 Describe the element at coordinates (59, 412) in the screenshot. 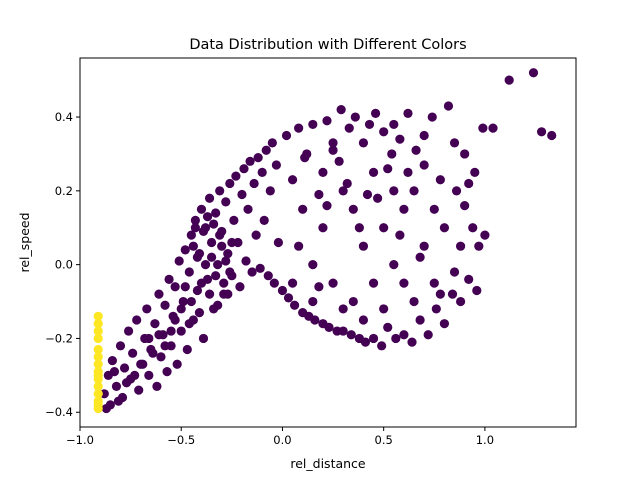

I see `y-tick-label-0: −0.4` at that location.